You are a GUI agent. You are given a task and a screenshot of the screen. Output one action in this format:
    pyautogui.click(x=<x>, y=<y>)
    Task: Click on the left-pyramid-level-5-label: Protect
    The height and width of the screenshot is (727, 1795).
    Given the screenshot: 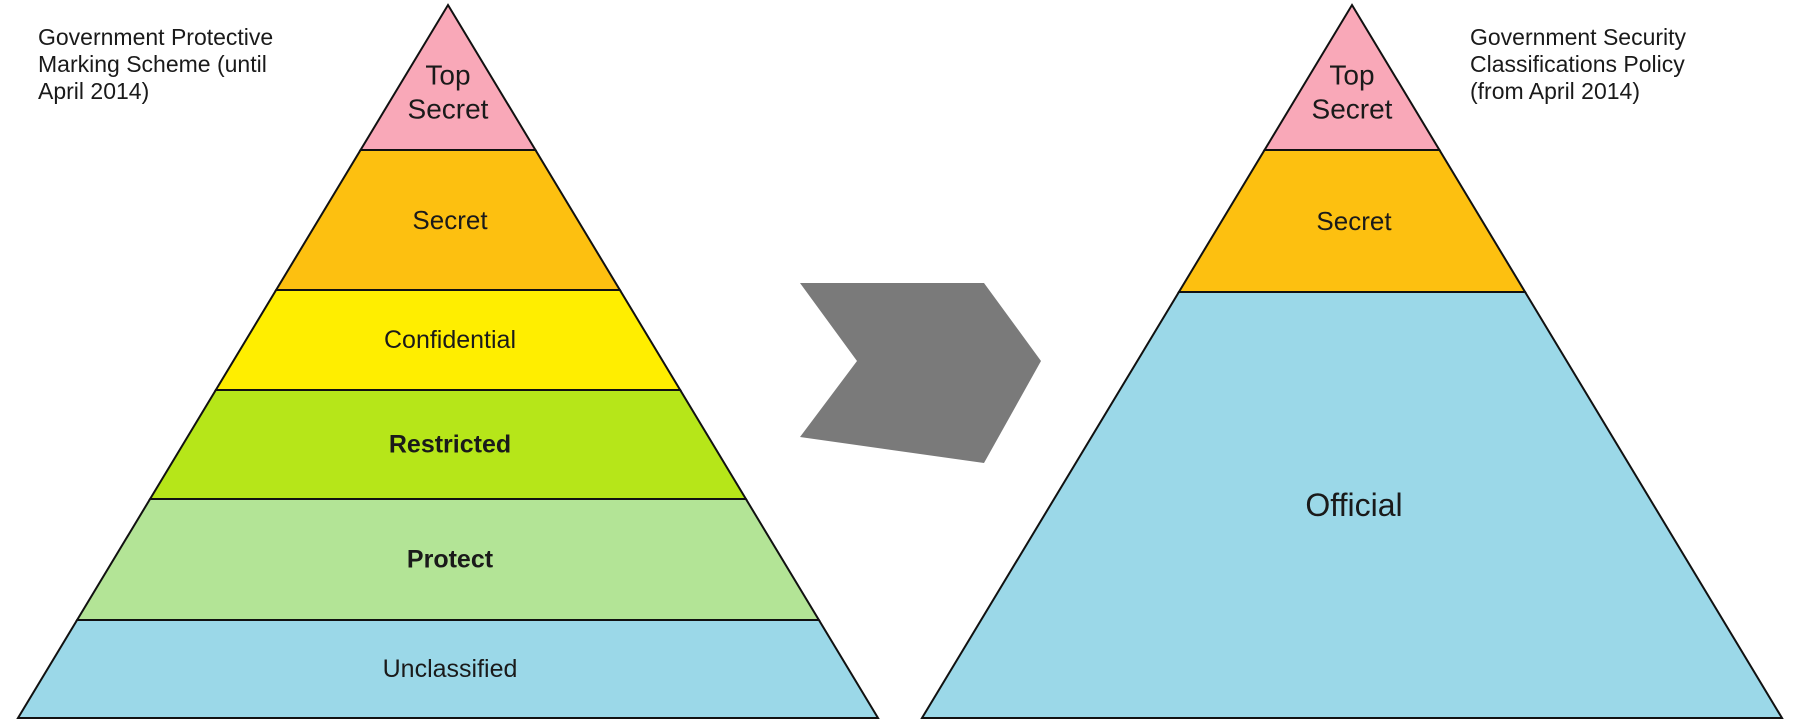 What is the action you would take?
    pyautogui.click(x=450, y=560)
    